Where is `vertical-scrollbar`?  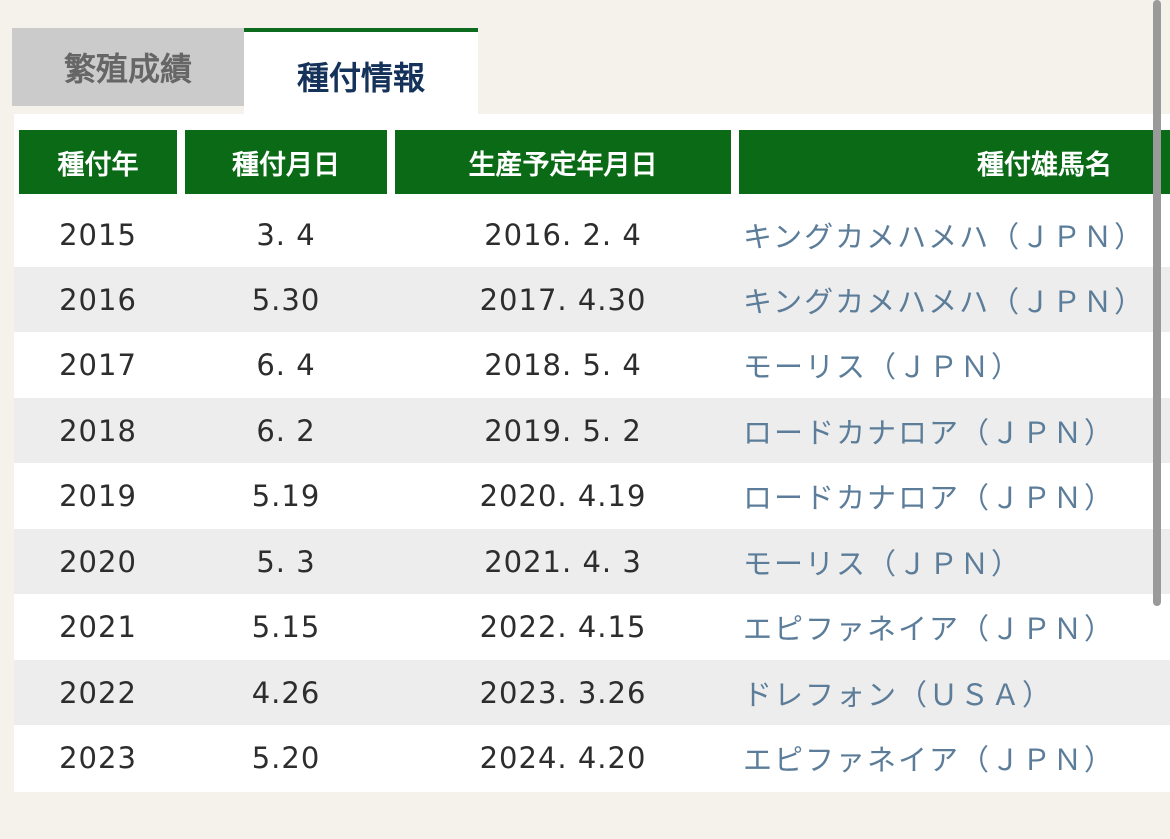
vertical-scrollbar is located at coordinates (1157, 303).